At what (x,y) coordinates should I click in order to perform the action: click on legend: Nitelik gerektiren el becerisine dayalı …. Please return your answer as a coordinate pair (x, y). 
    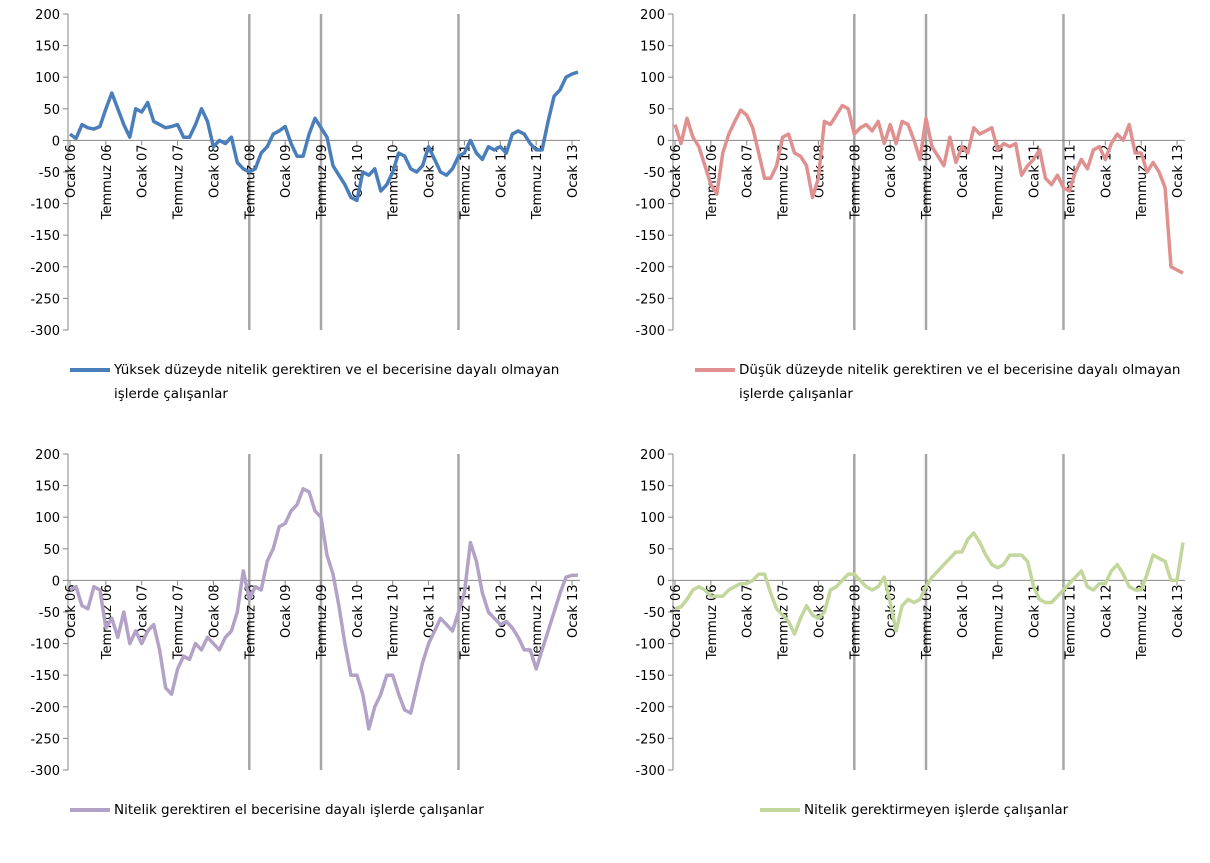
    Looking at the image, I should click on (322, 810).